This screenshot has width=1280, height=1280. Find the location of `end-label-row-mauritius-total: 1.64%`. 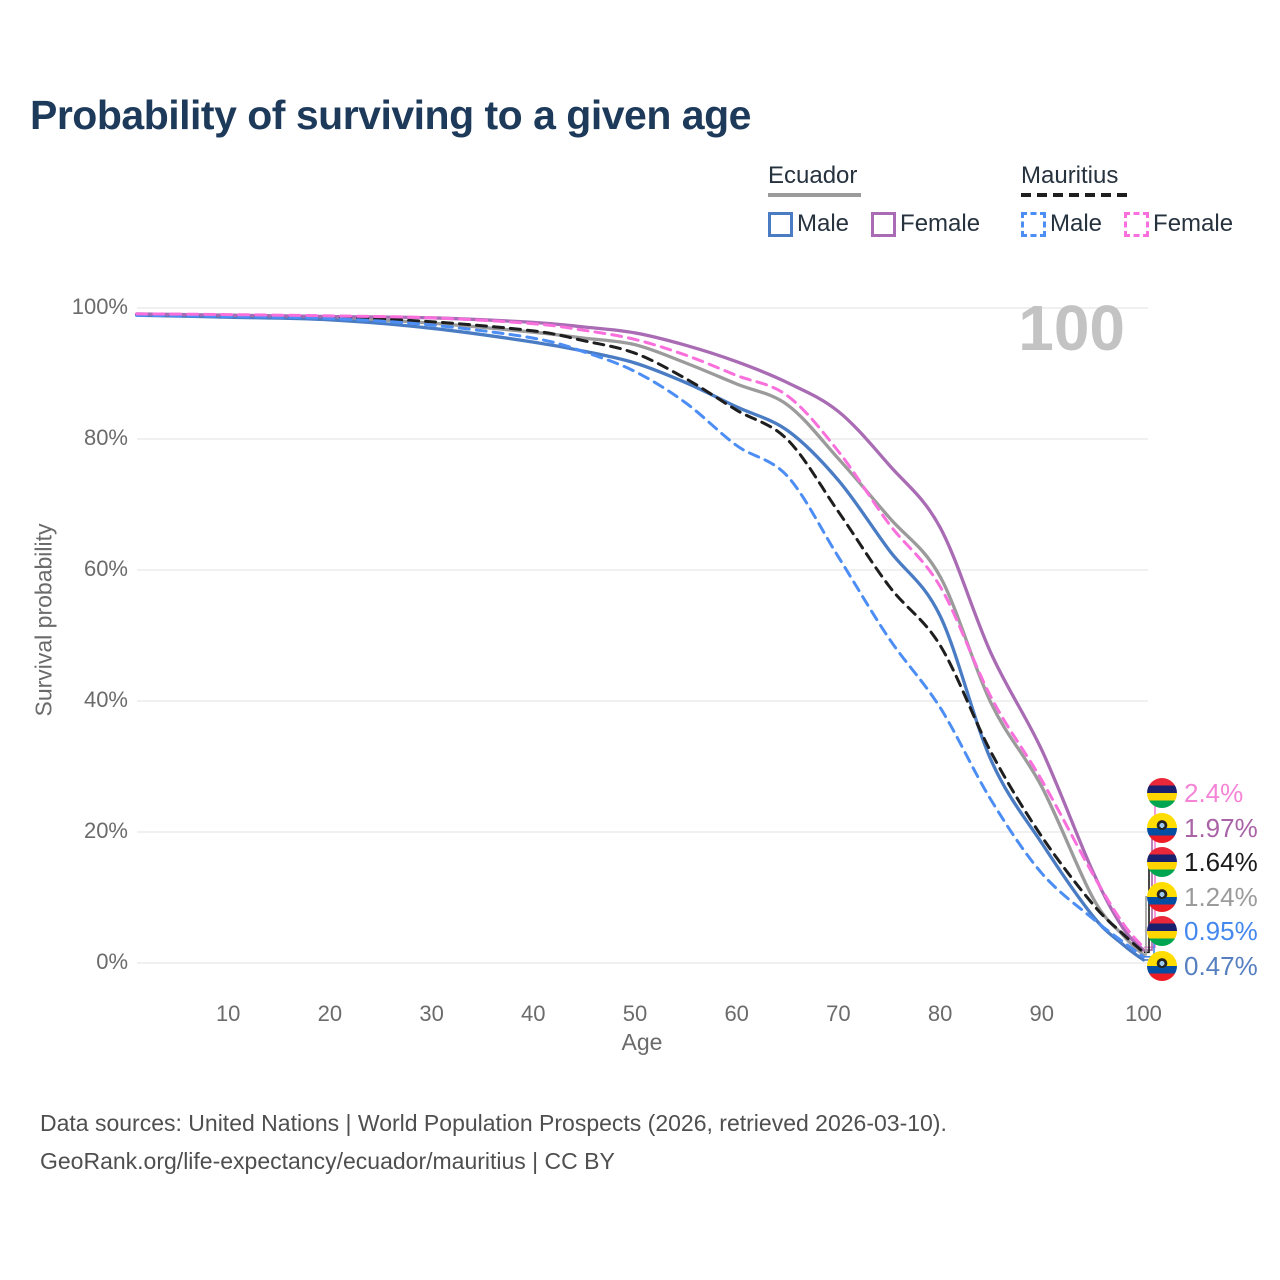

end-label-row-mauritius-total: 1.64% is located at coordinates (1202, 862).